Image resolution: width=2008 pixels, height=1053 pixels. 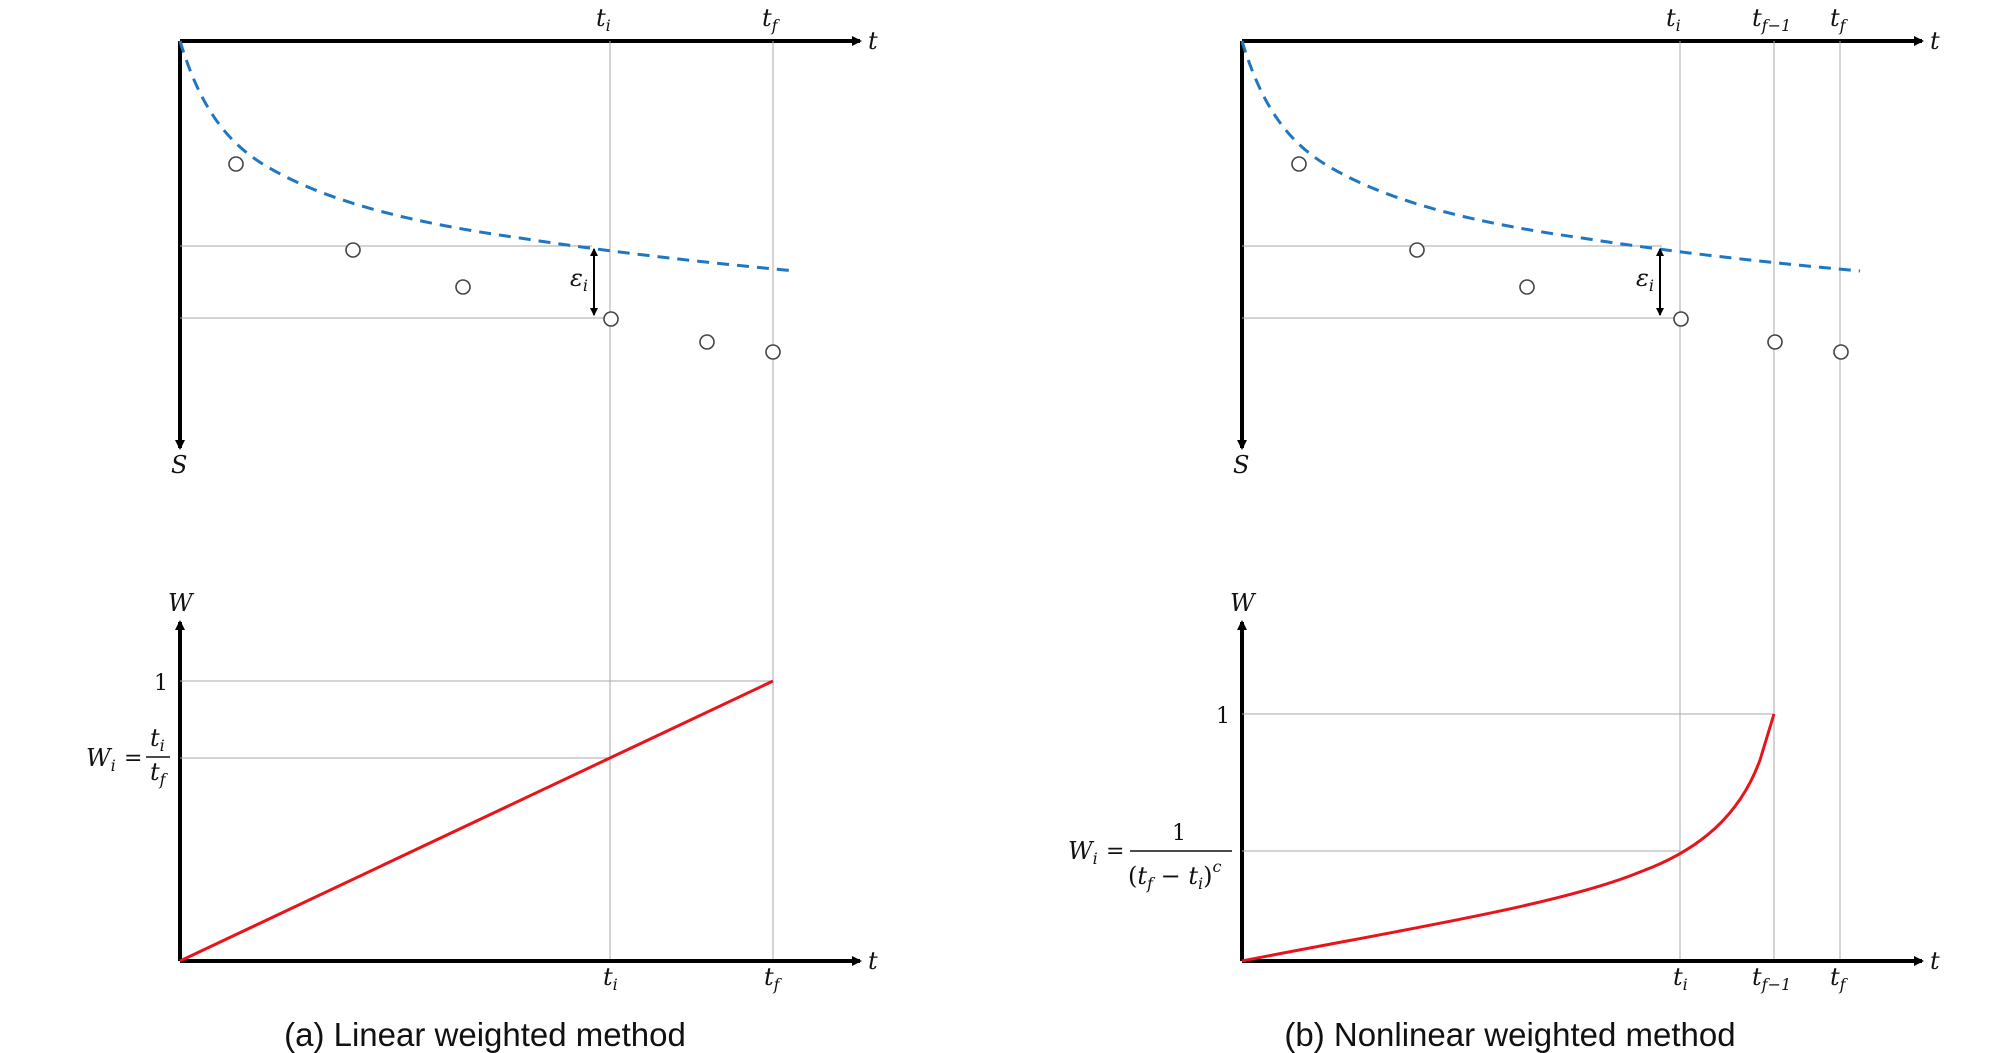 I want to click on linear-weight-line, so click(x=476, y=821).